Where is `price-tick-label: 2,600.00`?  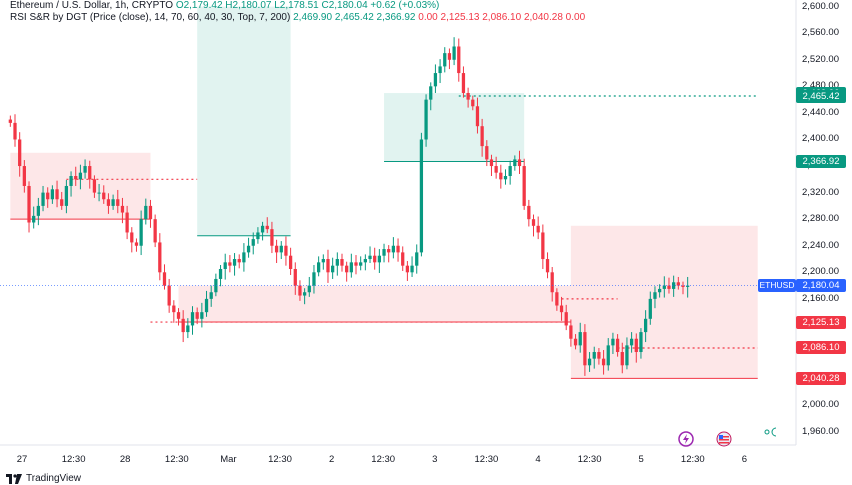 price-tick-label: 2,600.00 is located at coordinates (820, 6).